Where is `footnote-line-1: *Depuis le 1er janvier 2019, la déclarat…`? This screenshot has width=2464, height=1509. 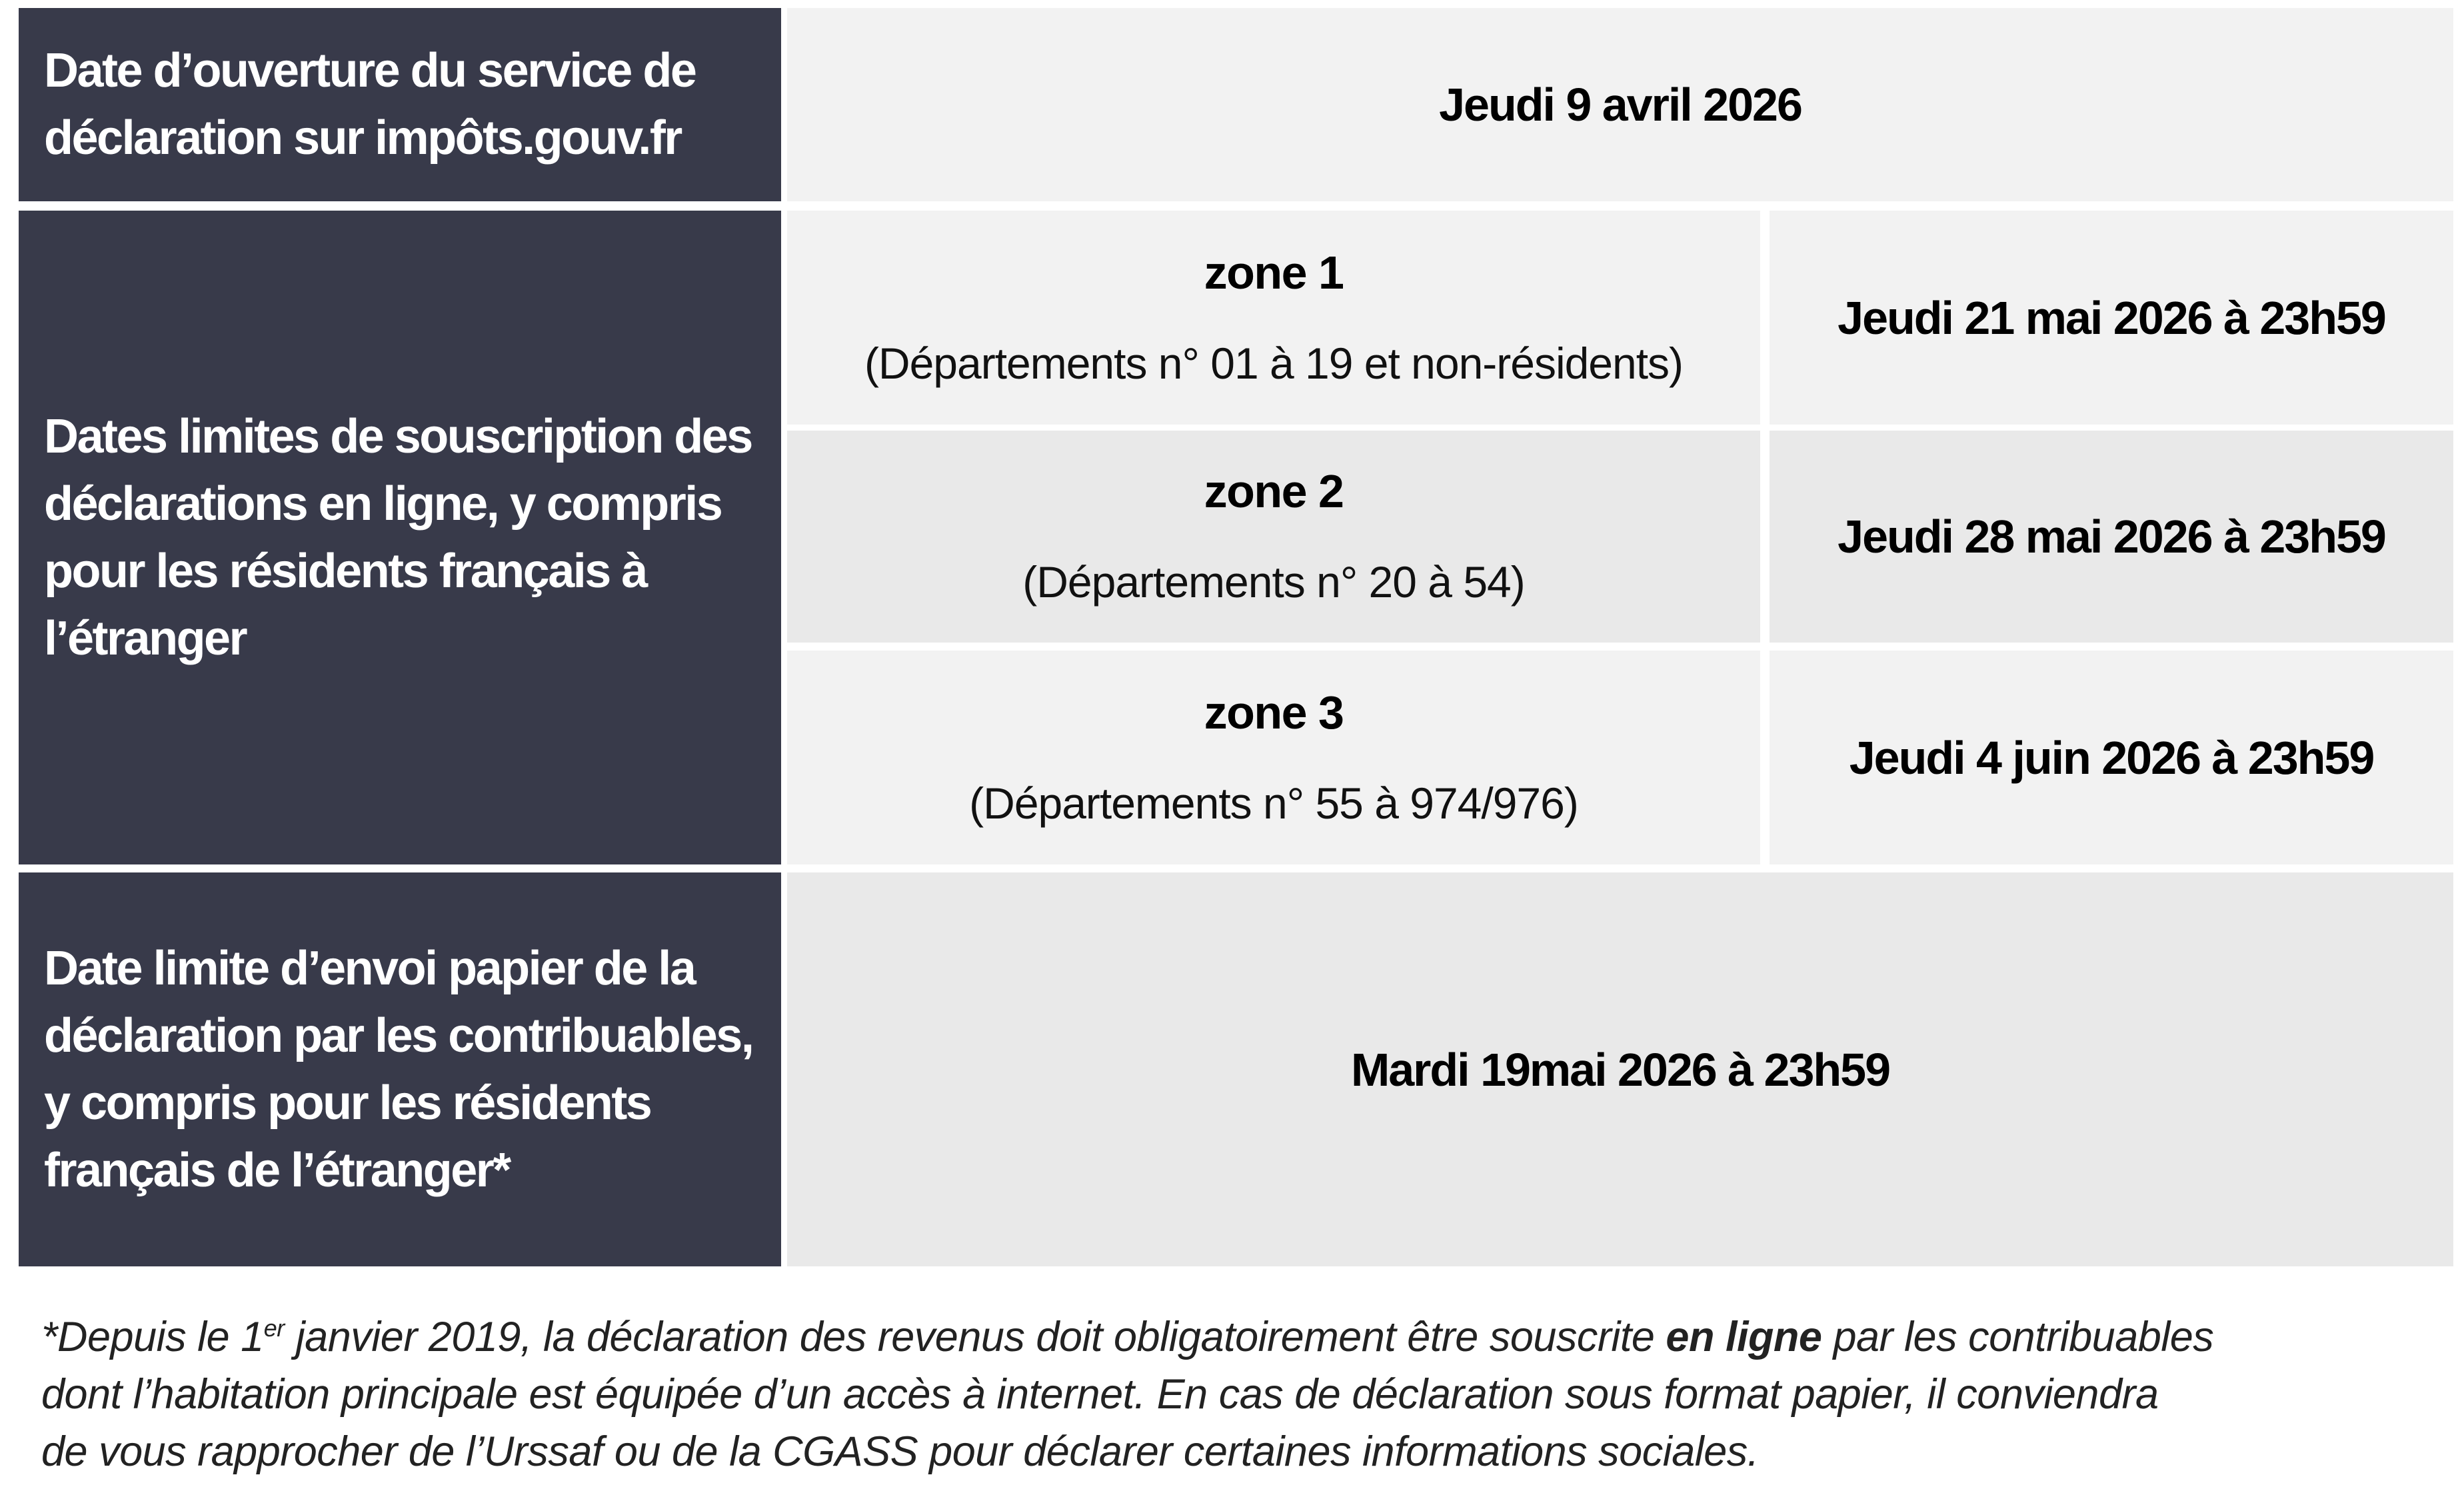
footnote-line-1: *Depuis le 1er janvier 2019, la déclarat… is located at coordinates (1127, 1333).